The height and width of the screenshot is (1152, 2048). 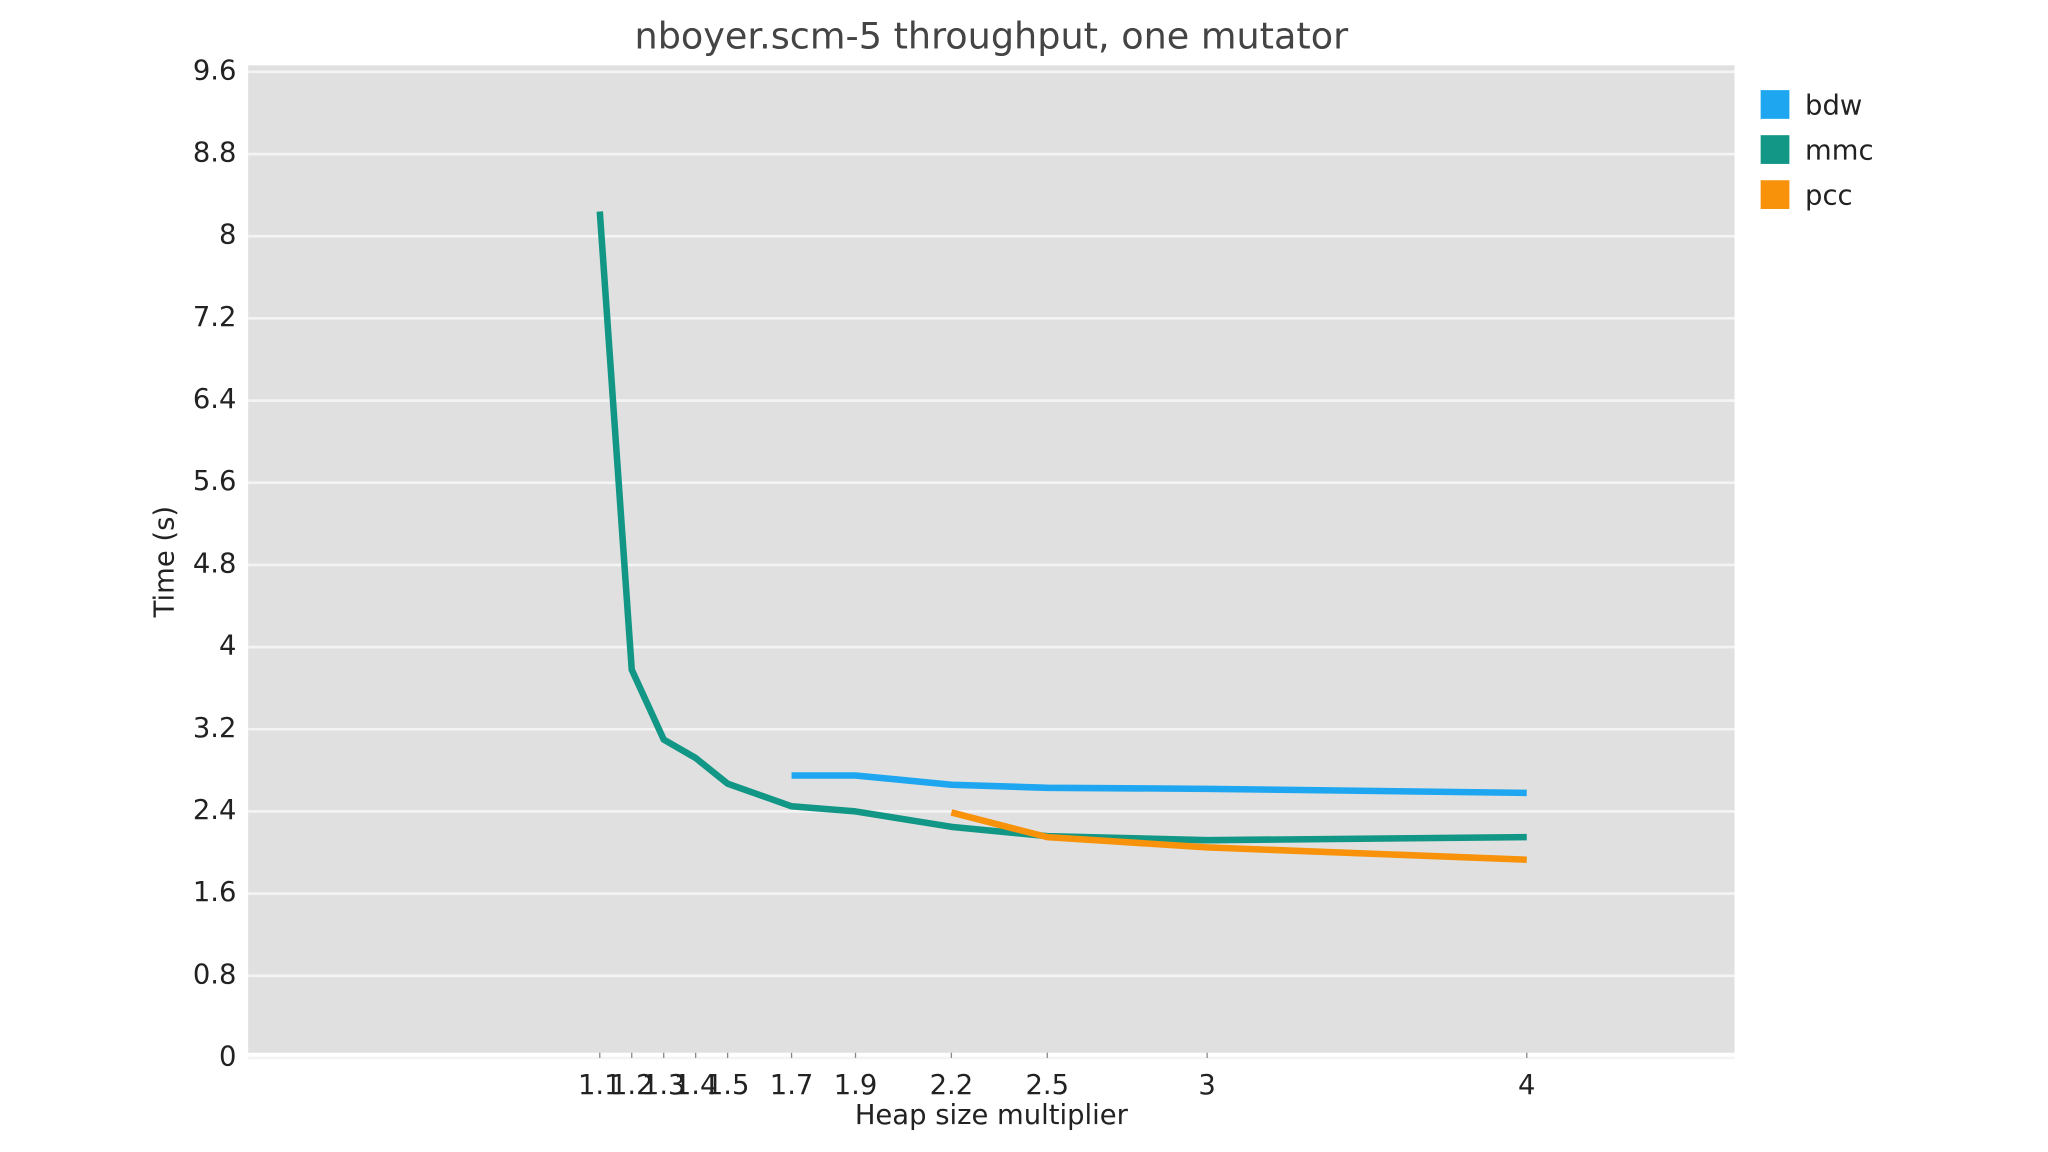 I want to click on y-tick-label: 0, so click(x=227, y=1056).